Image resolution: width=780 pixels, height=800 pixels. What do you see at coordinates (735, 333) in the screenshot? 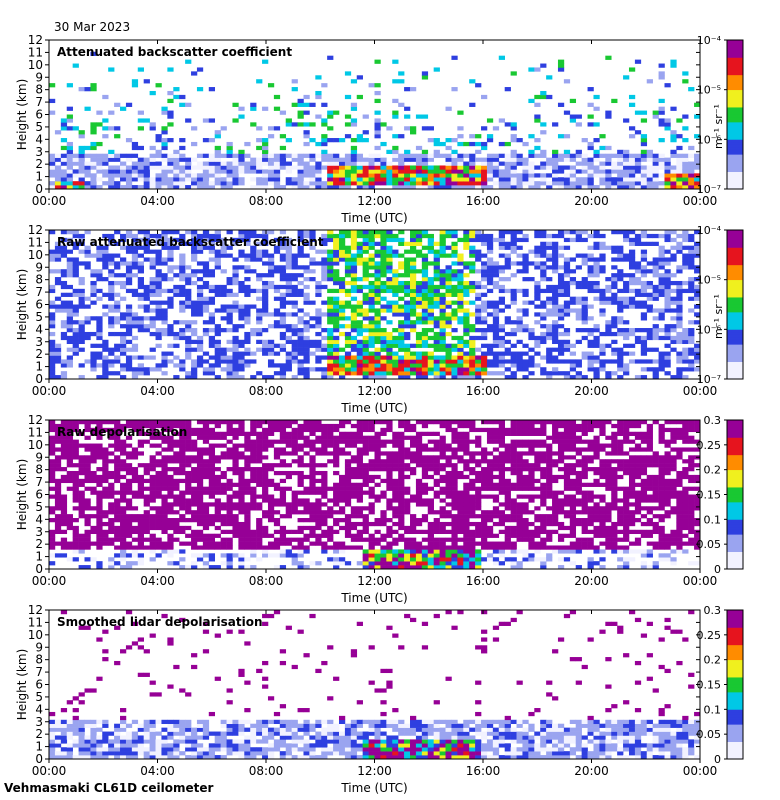
I see `colorbar-cell` at bounding box center [735, 333].